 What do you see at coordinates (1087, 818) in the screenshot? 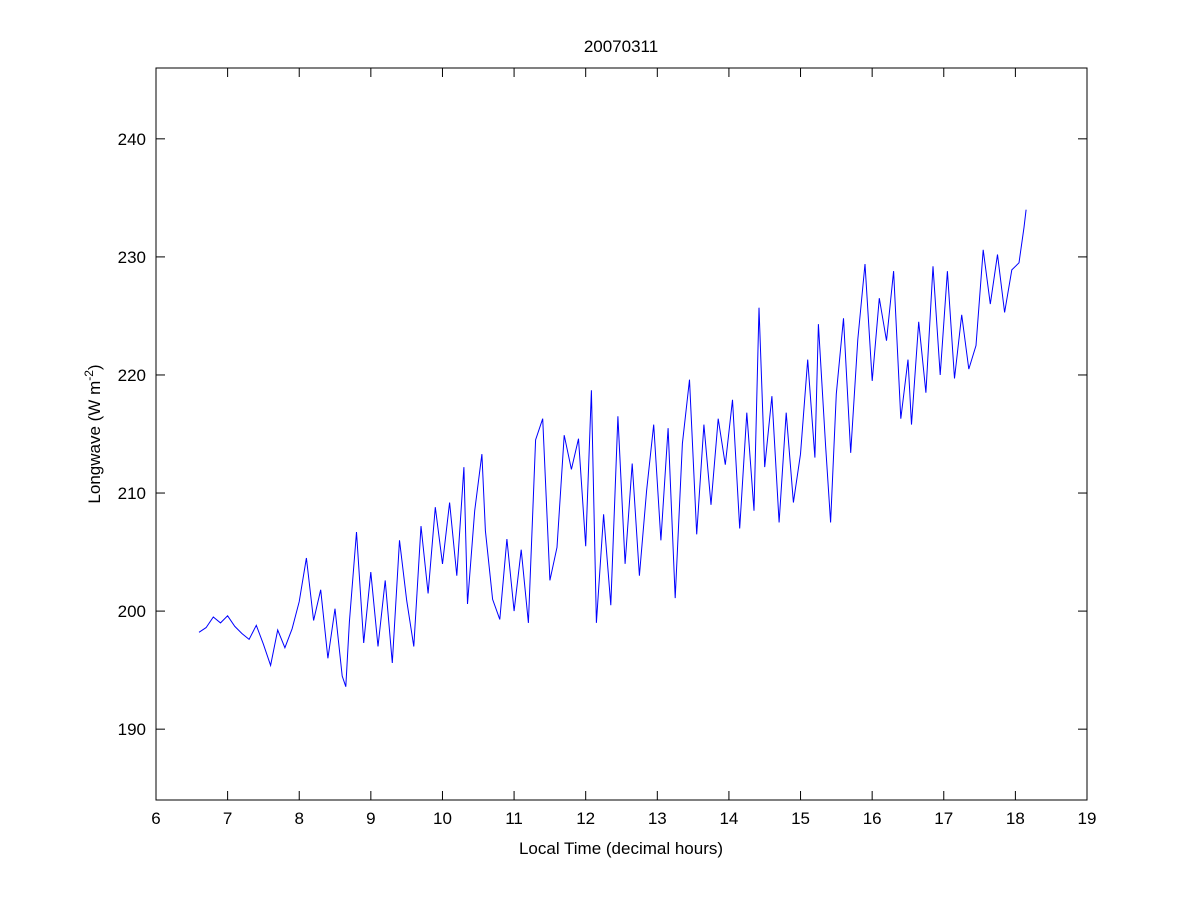
I see `x-tick-label: 19` at bounding box center [1087, 818].